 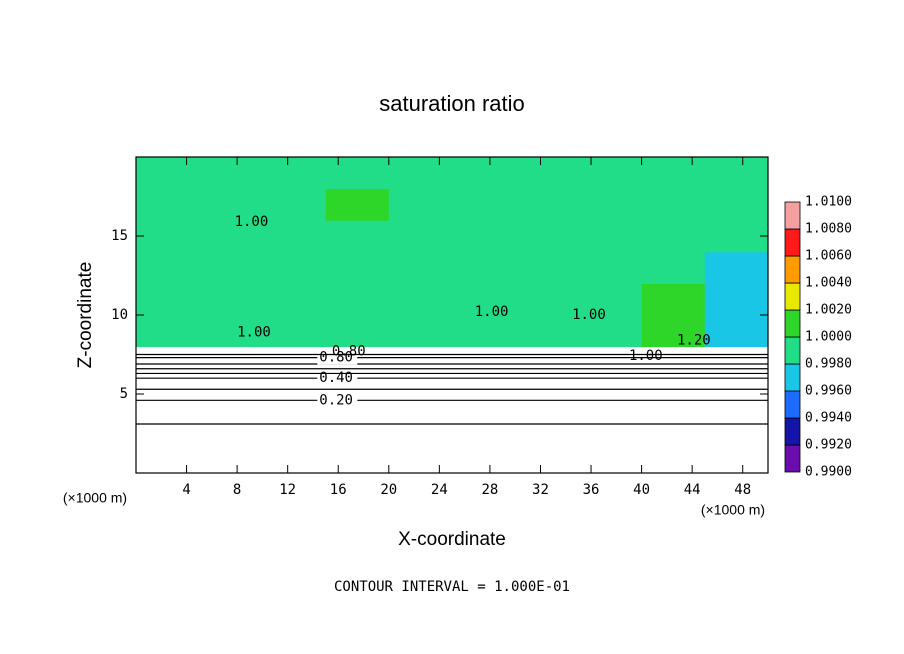 I want to click on contour-label: 0.80, so click(x=336, y=358).